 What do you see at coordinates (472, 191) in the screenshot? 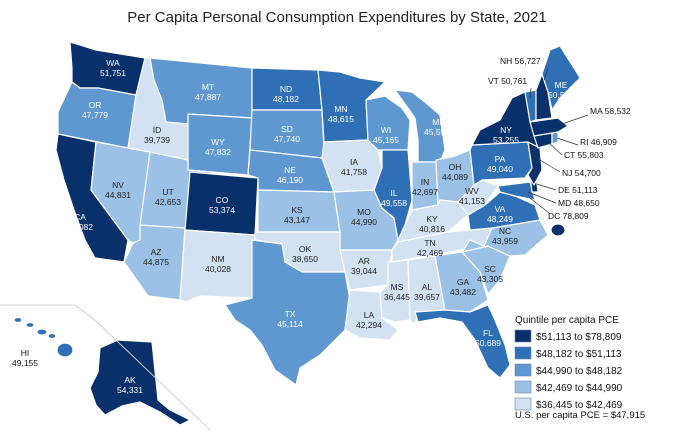
I see `state-abbr-WV: WV` at bounding box center [472, 191].